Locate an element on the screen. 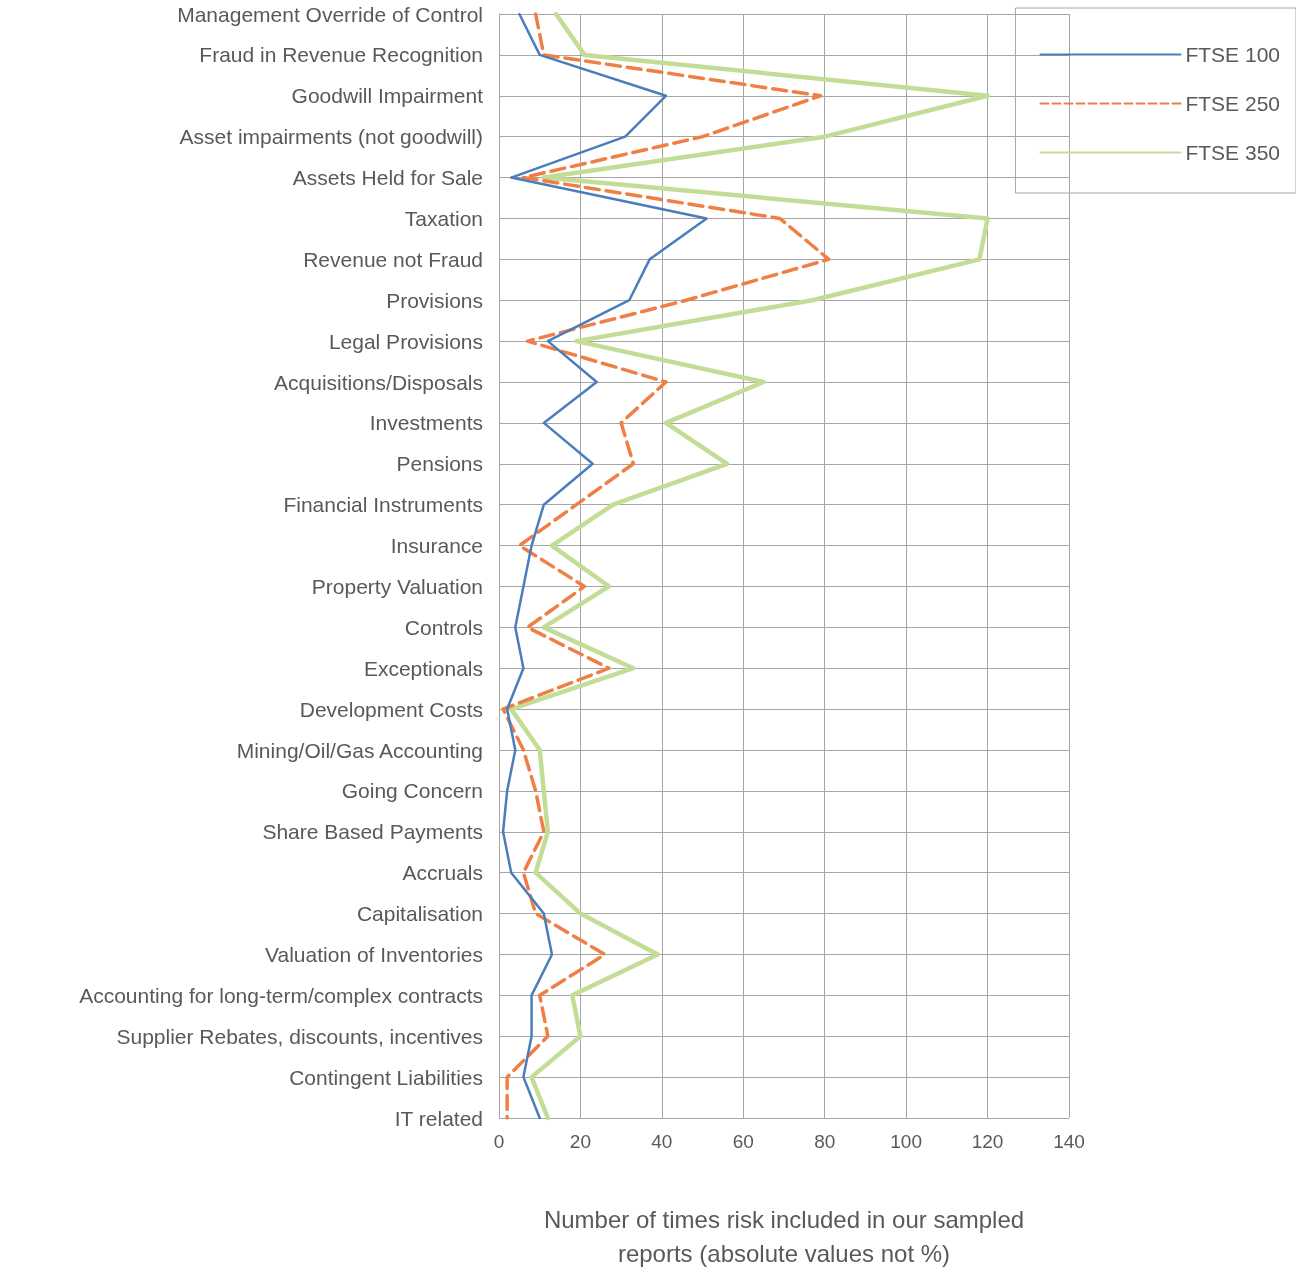 This screenshot has height=1275, width=1296. y-tick-label: Capitalisation is located at coordinates (419, 914).